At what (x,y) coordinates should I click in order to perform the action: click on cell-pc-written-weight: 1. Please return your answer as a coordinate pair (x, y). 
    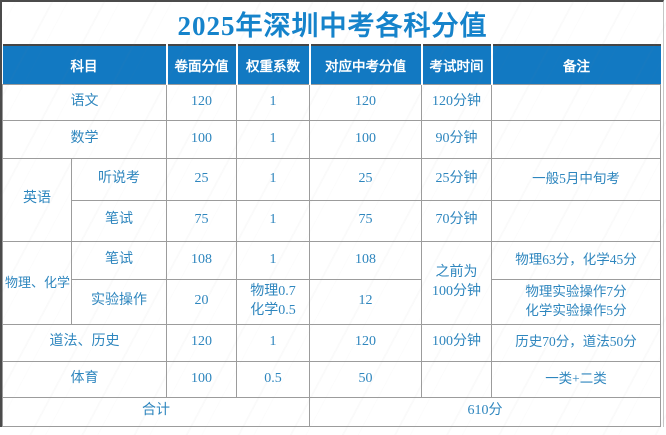
    Looking at the image, I should click on (273, 260).